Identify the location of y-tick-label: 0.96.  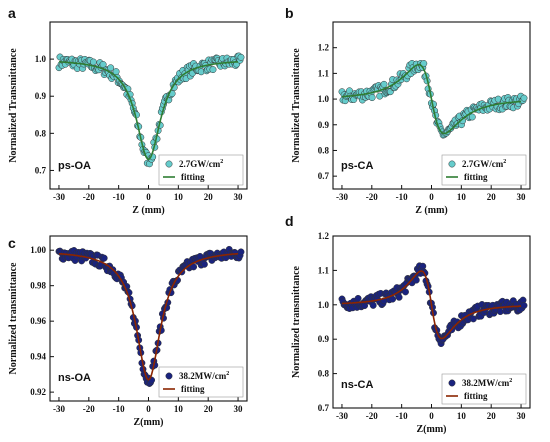
(38, 321).